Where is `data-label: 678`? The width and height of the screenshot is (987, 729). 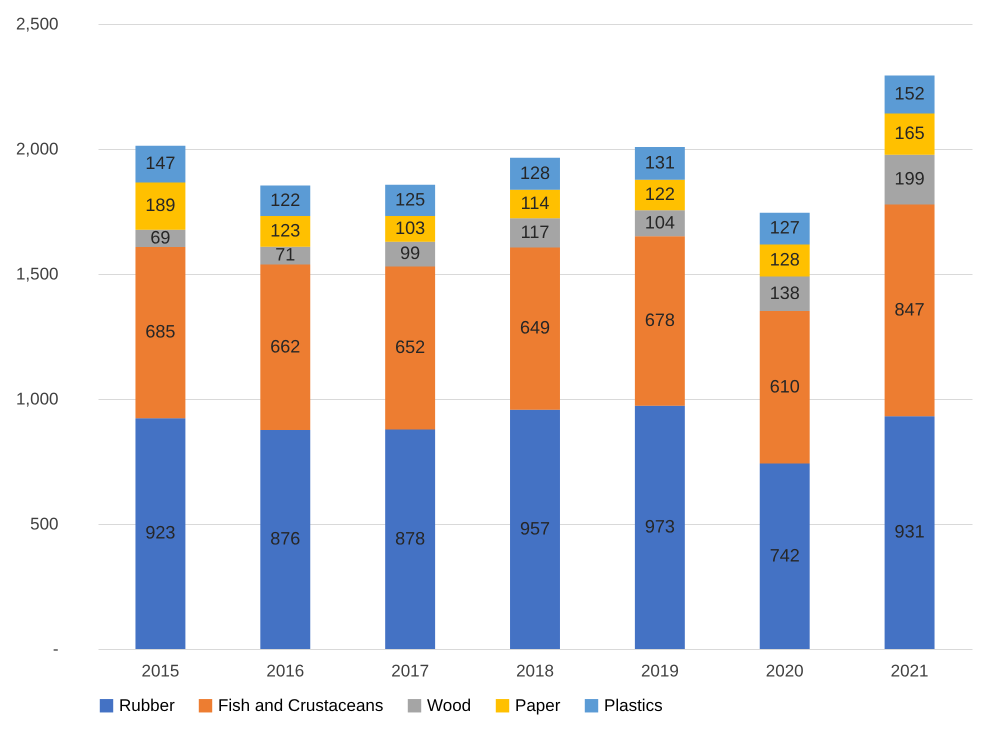 data-label: 678 is located at coordinates (659, 320).